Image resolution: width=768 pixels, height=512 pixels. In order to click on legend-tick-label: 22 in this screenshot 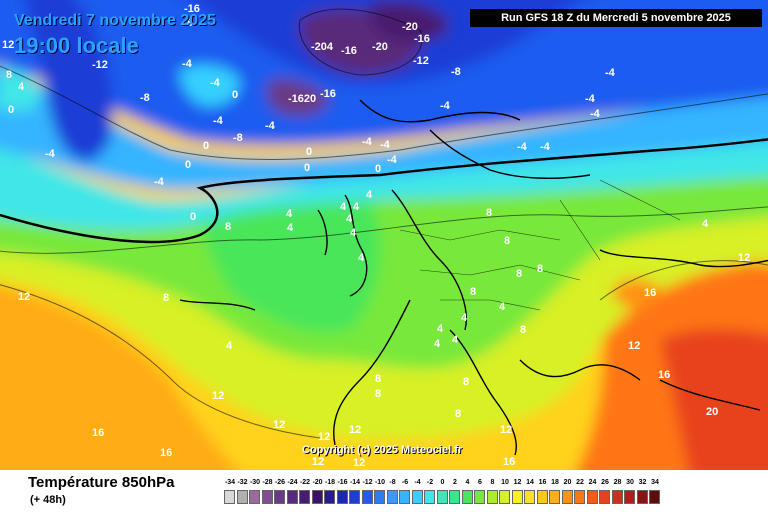, I will do `click(580, 482)`.